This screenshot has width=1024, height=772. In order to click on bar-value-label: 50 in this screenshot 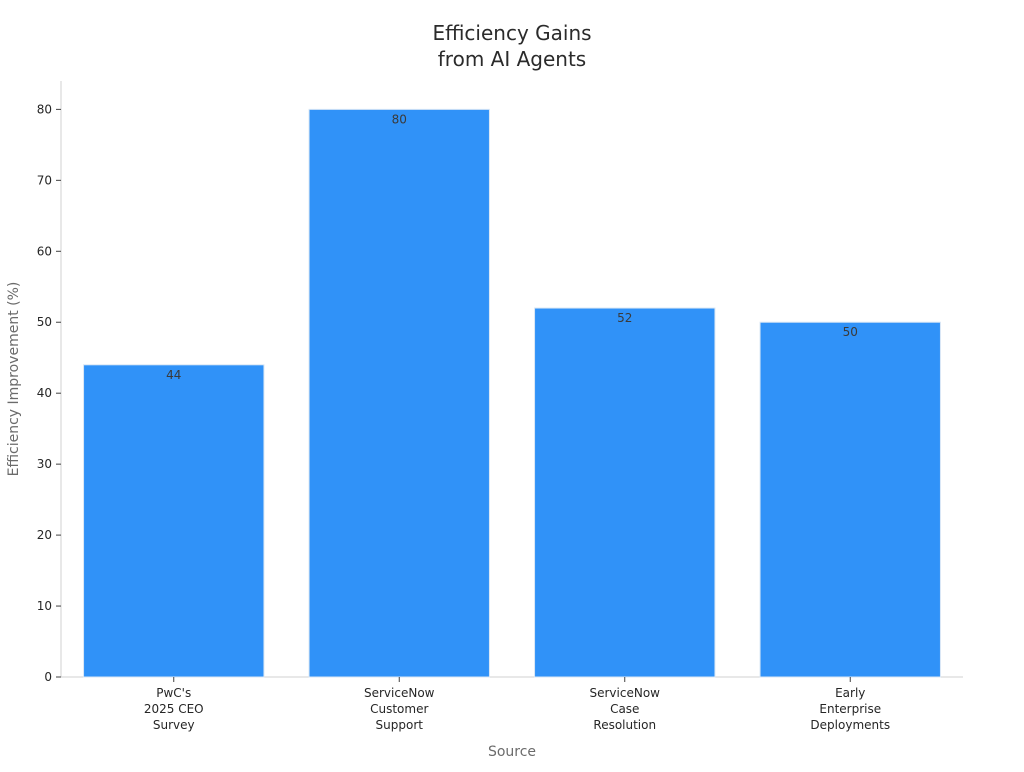, I will do `click(850, 332)`.